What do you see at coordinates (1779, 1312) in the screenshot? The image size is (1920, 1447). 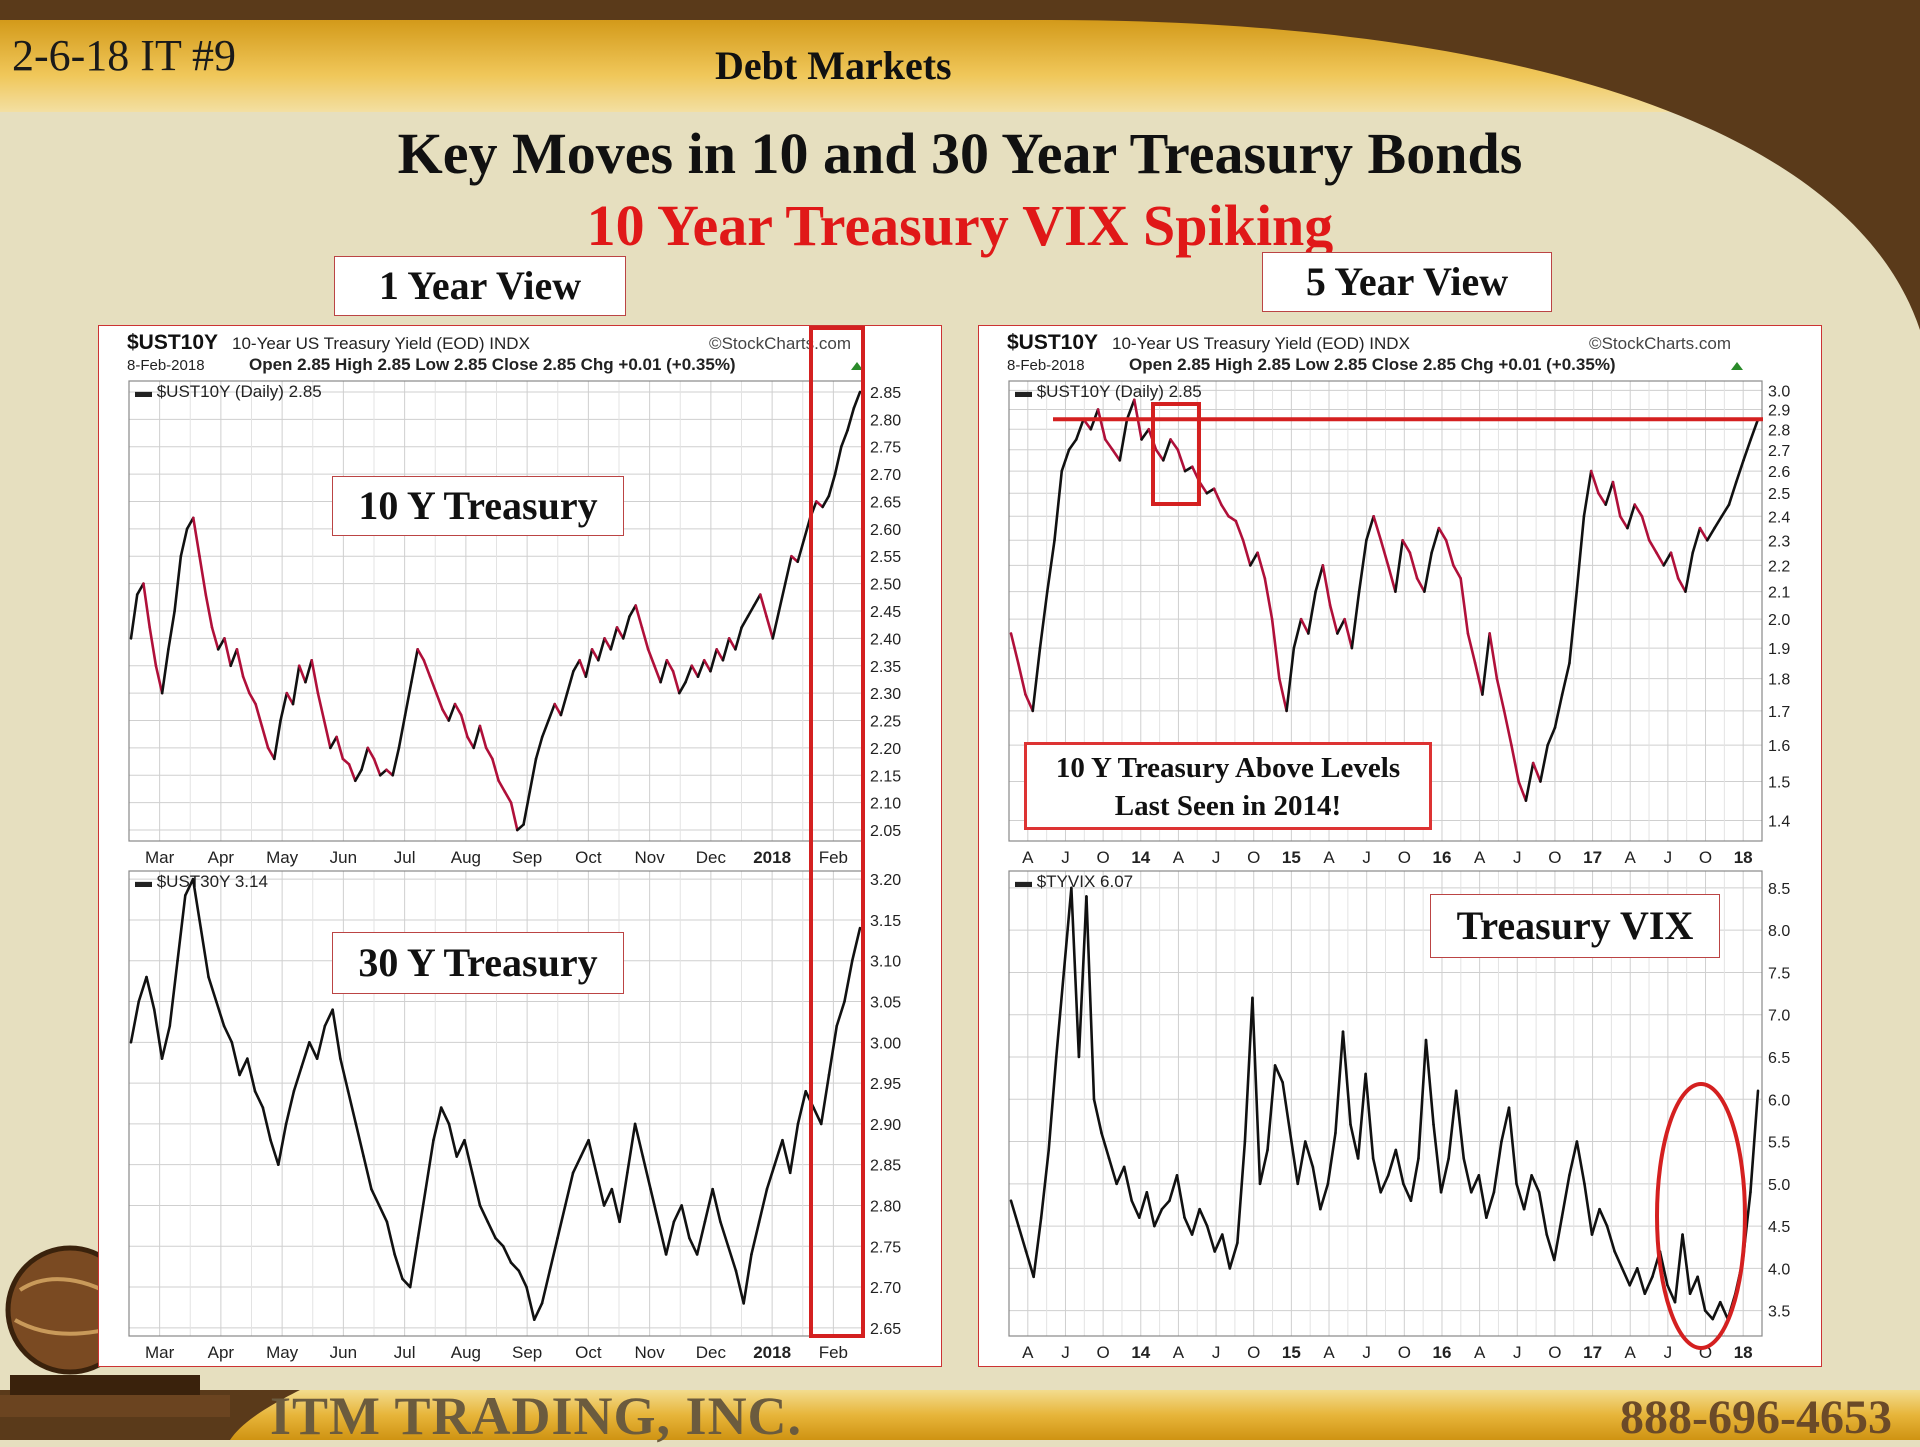 I see `y-tick-label: 3.5` at bounding box center [1779, 1312].